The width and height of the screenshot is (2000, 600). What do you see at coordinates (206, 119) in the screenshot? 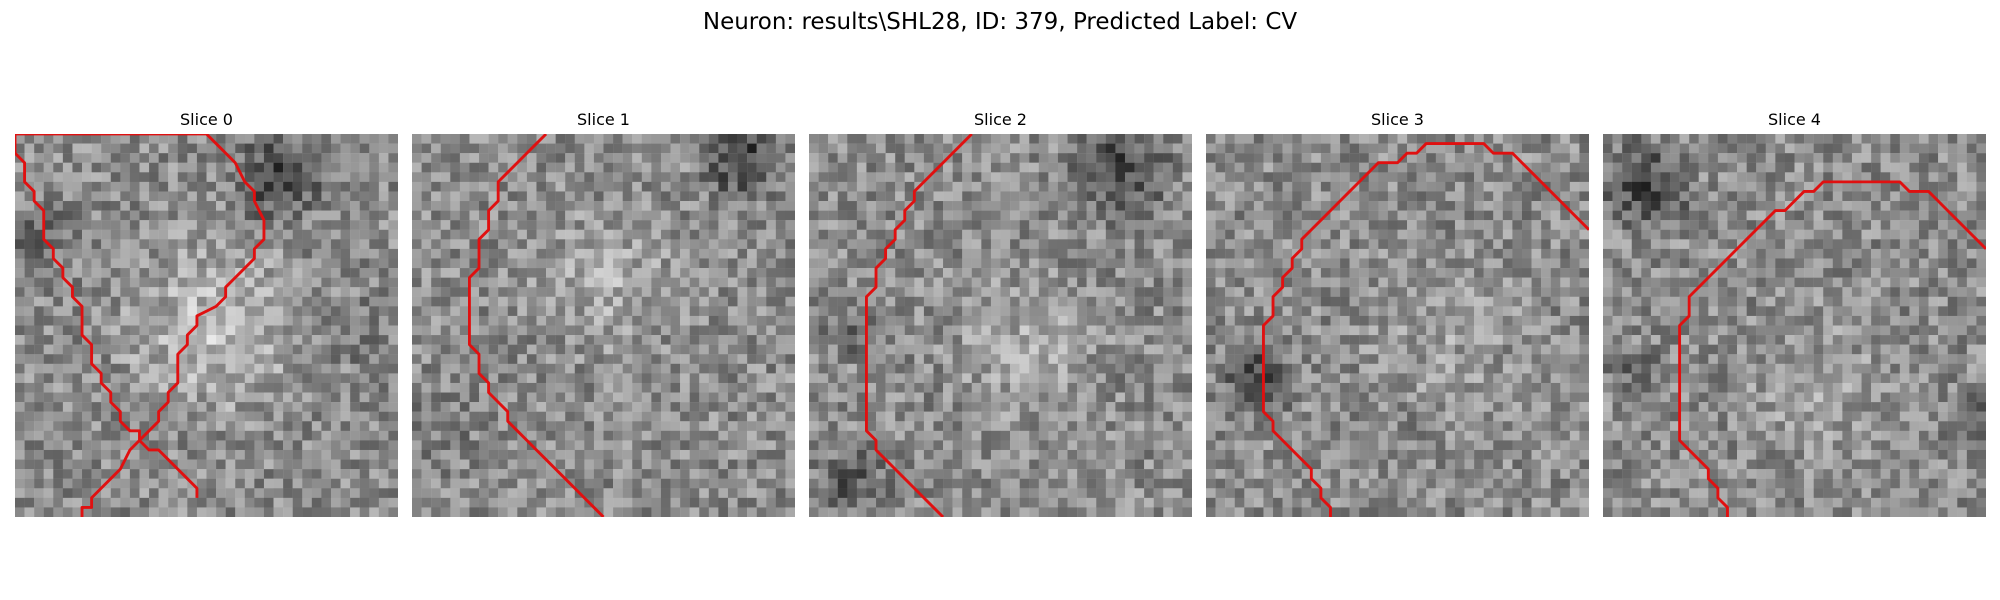
I see `slice-title: Slice 0` at bounding box center [206, 119].